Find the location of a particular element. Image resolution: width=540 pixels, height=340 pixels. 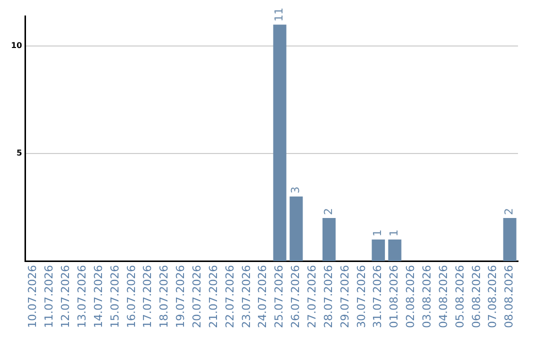

x-tick-label: 12.07.2026 is located at coordinates (65, 296).